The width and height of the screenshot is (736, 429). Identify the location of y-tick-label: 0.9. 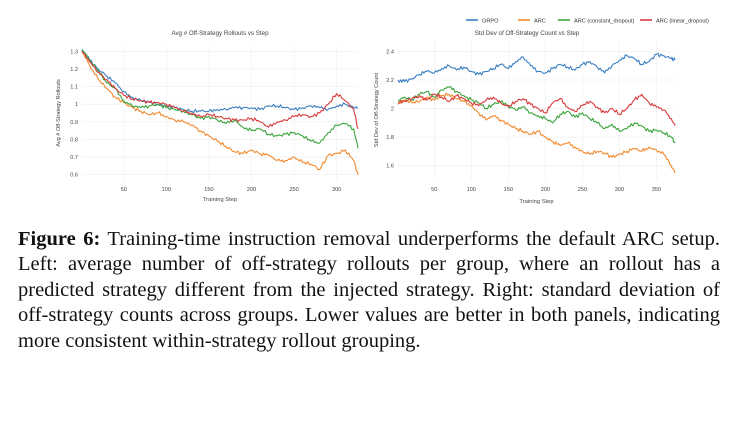
(74, 123).